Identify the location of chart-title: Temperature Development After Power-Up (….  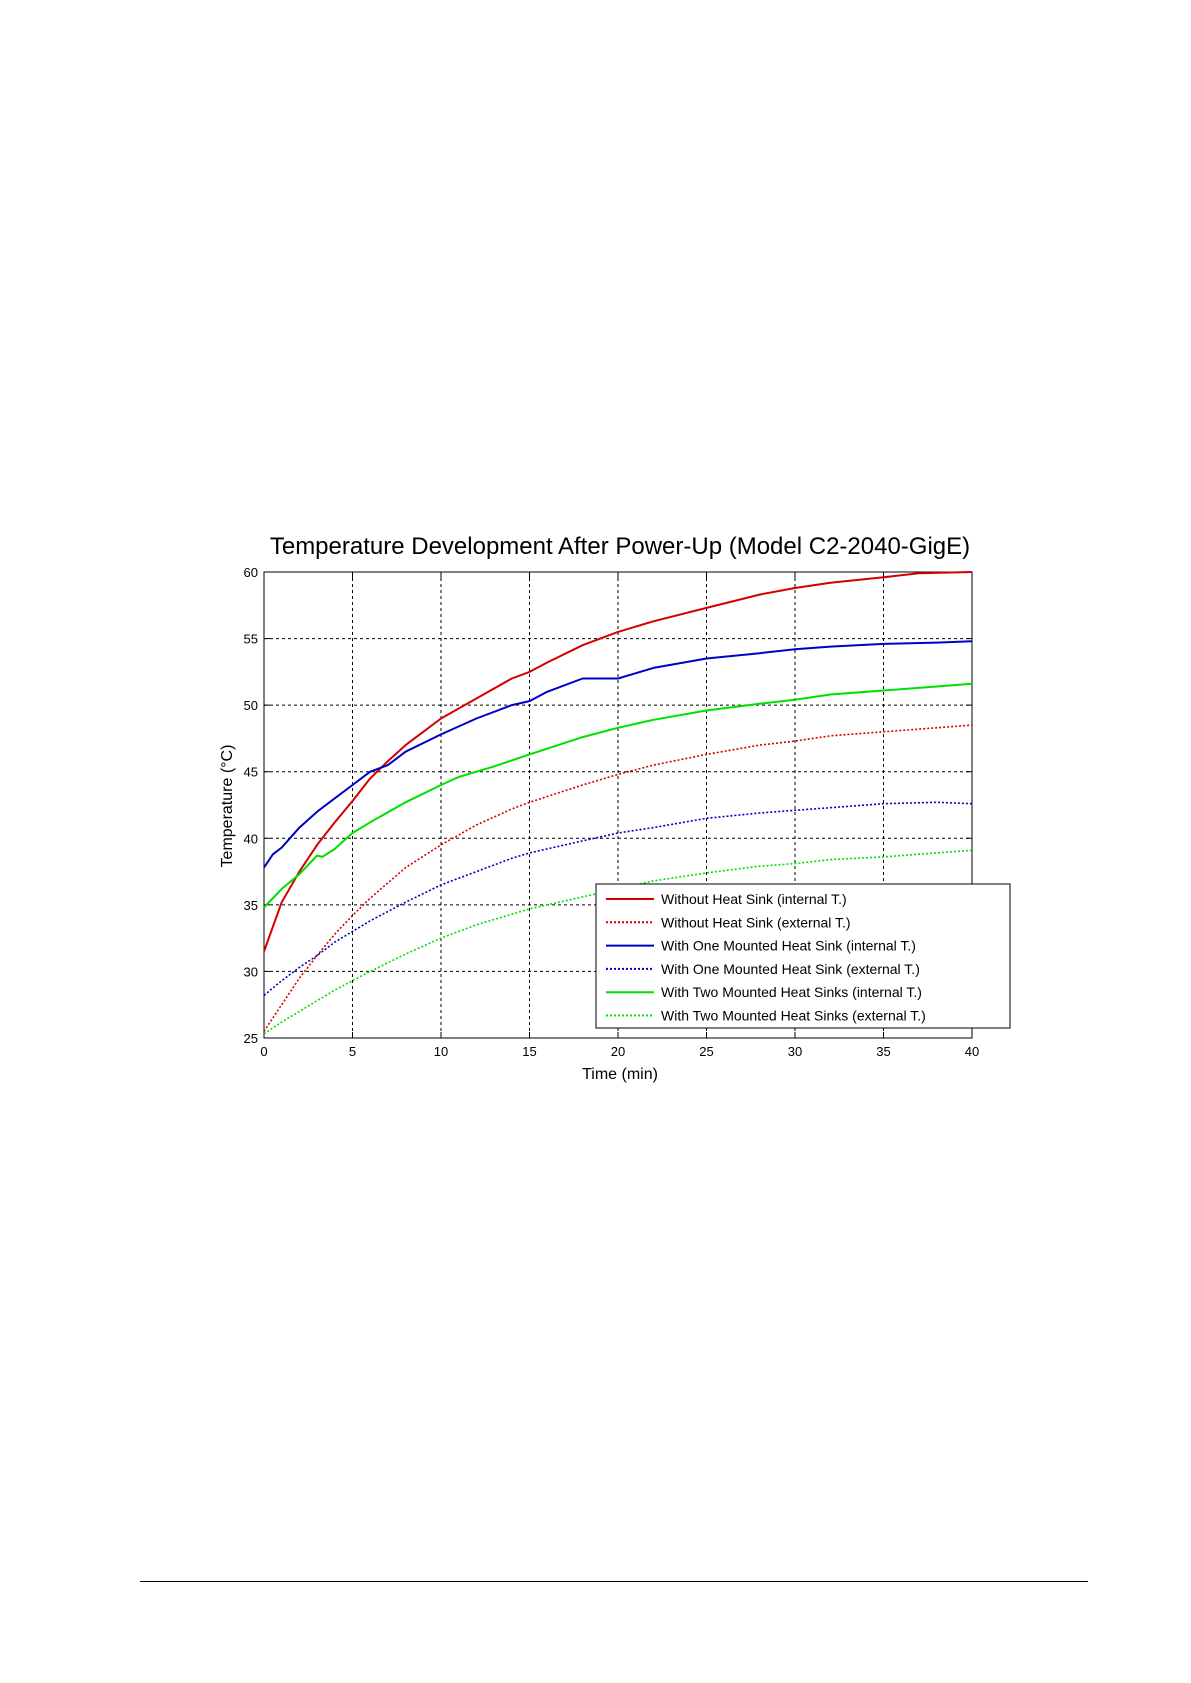
(620, 546).